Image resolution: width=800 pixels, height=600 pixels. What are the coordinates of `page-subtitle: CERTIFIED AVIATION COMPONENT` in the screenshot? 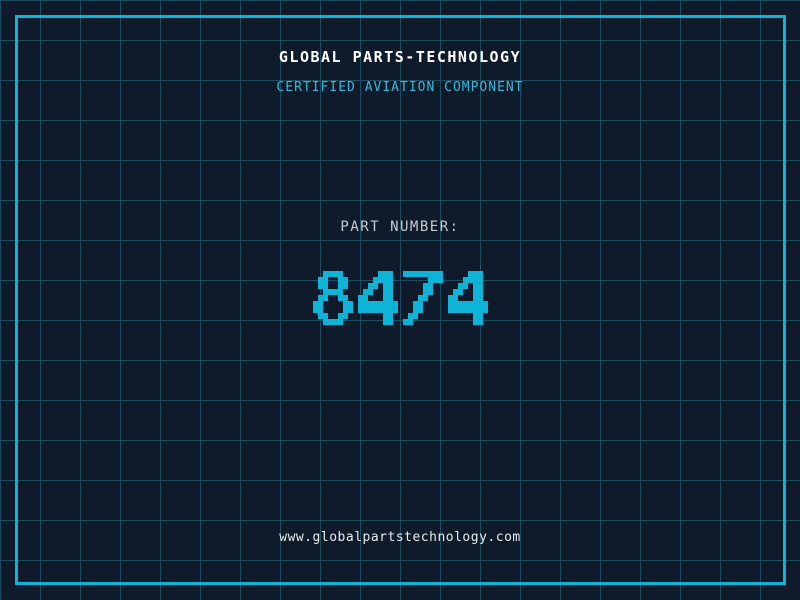 It's located at (400, 87).